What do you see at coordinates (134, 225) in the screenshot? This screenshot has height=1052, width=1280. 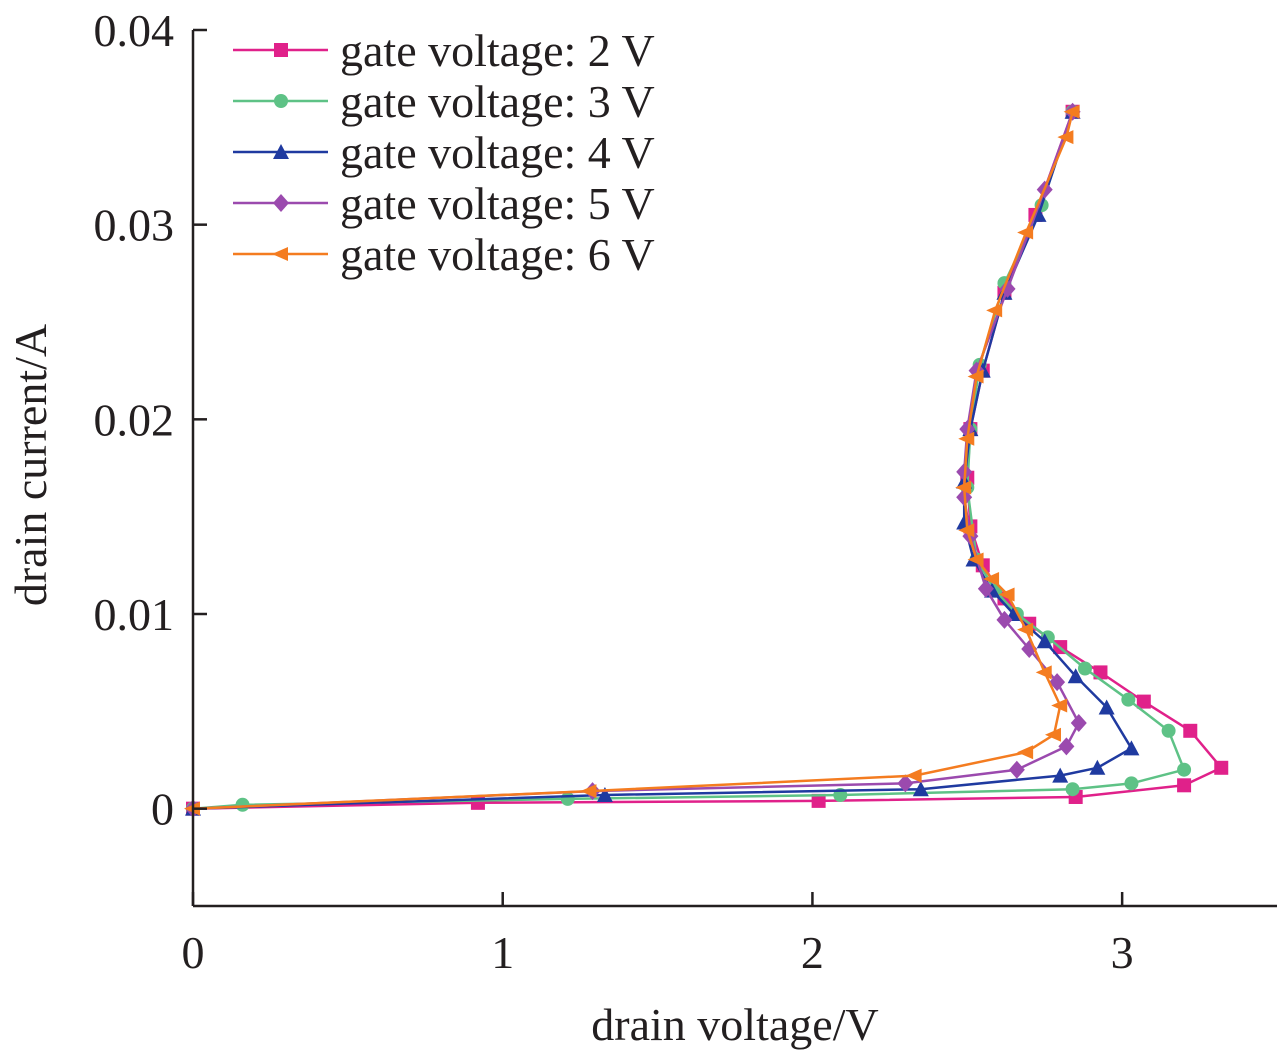 I see `y-tick-label: 0.03` at bounding box center [134, 225].